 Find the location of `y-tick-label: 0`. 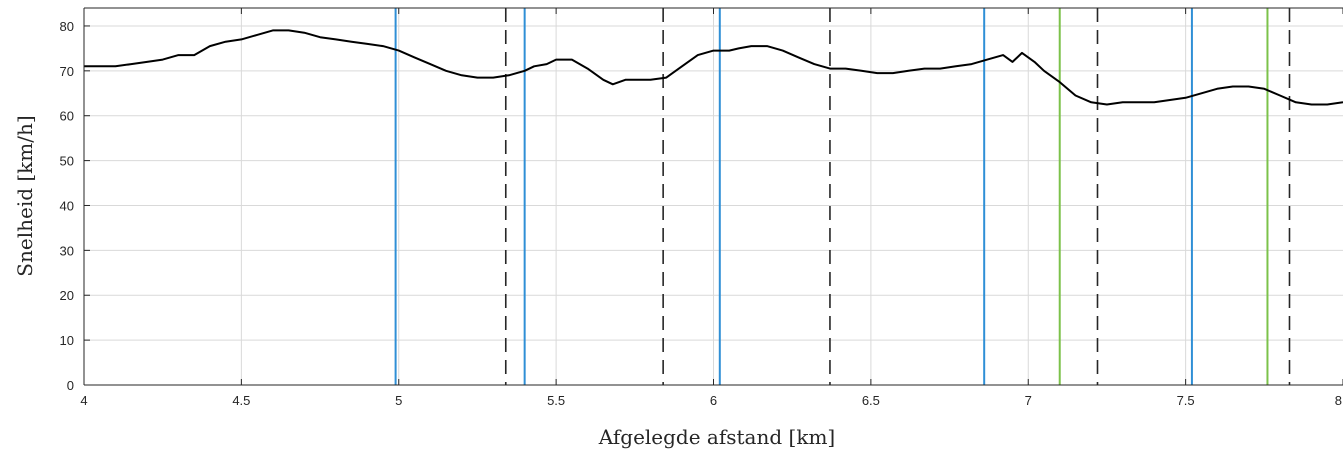

y-tick-label: 0 is located at coordinates (70, 385).